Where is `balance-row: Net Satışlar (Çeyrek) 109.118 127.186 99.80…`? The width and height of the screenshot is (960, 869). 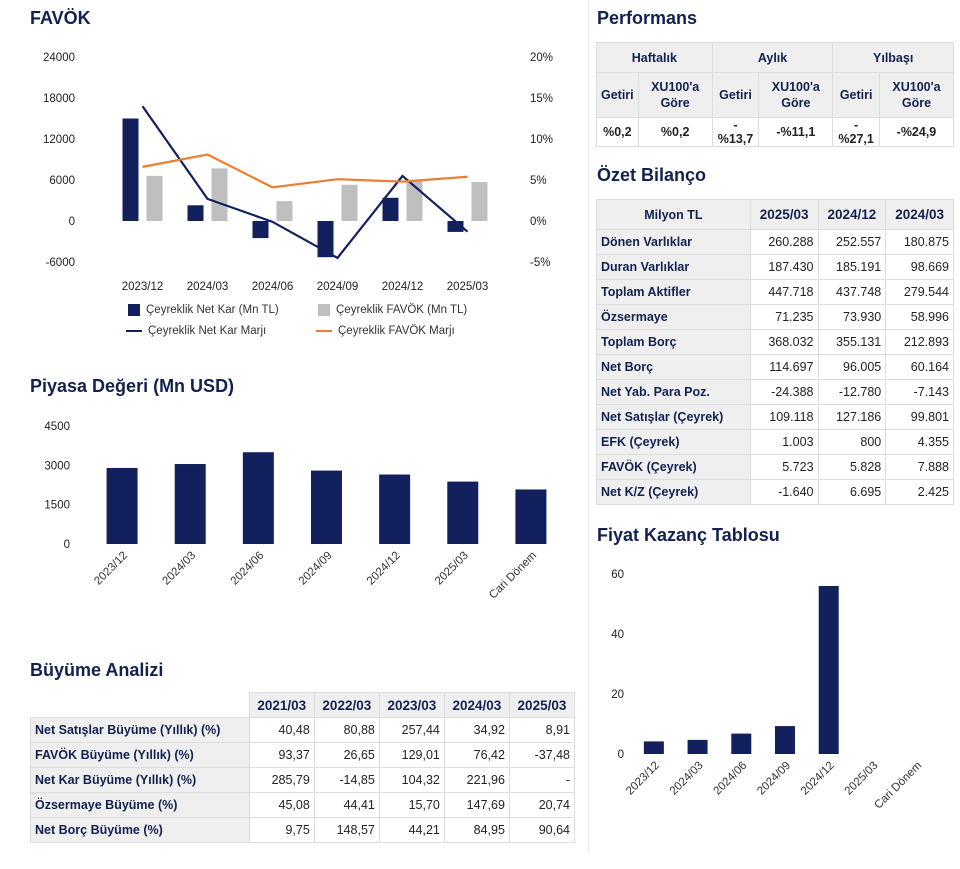
balance-row: Net Satışlar (Çeyrek) 109.118 127.186 99.80… is located at coordinates (775, 417).